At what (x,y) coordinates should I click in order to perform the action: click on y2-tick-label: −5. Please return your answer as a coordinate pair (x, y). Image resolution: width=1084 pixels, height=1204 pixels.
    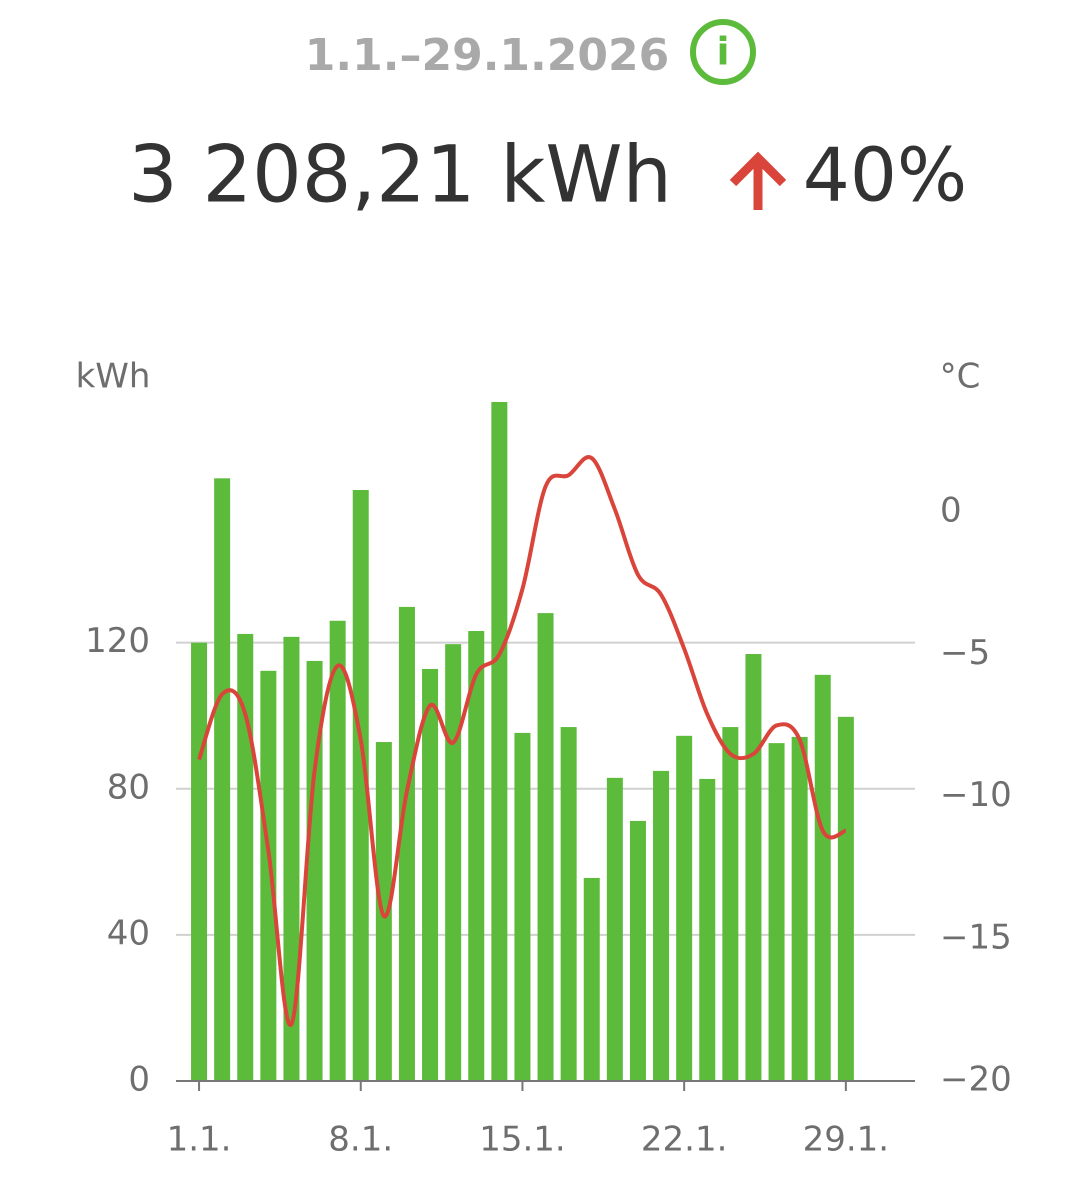
    Looking at the image, I should click on (965, 653).